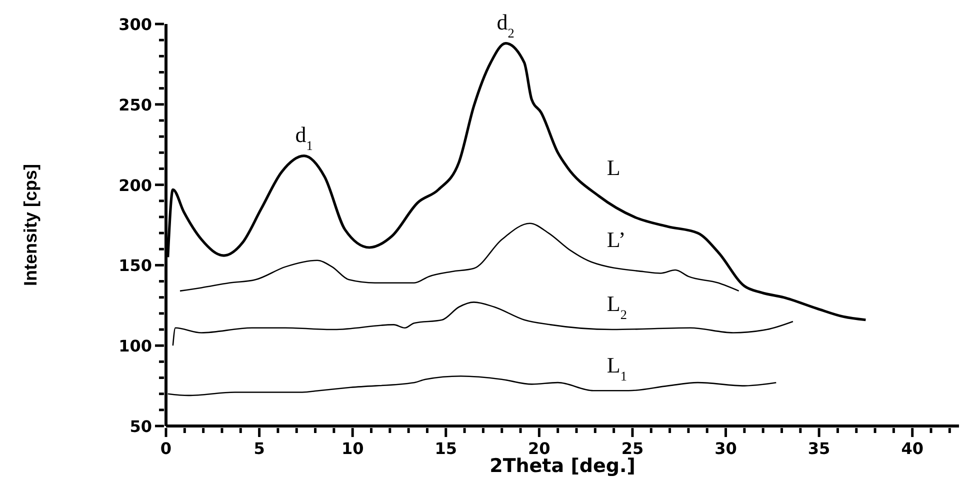 The height and width of the screenshot is (485, 967). I want to click on x-tick-label: 15, so click(446, 448).